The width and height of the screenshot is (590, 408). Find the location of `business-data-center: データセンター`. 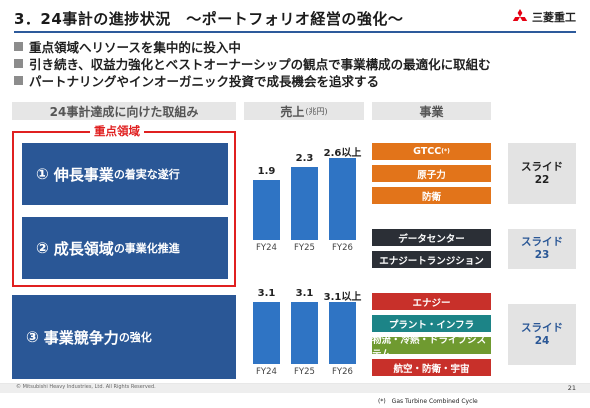

business-data-center: データセンター is located at coordinates (431, 237).